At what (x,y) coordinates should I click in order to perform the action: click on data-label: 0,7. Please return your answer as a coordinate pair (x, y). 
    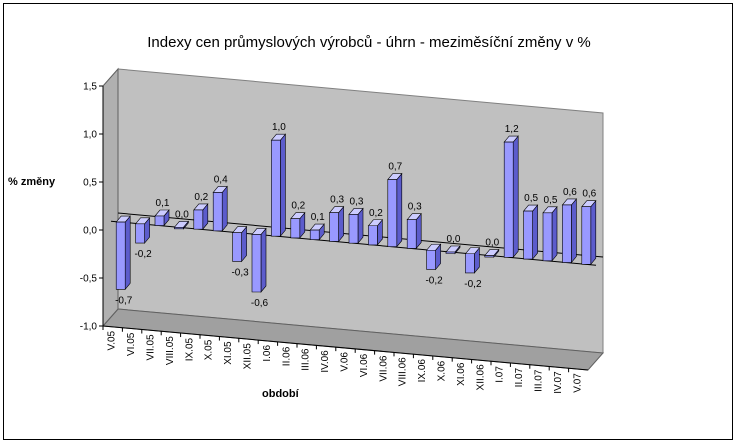
    Looking at the image, I should click on (395, 167).